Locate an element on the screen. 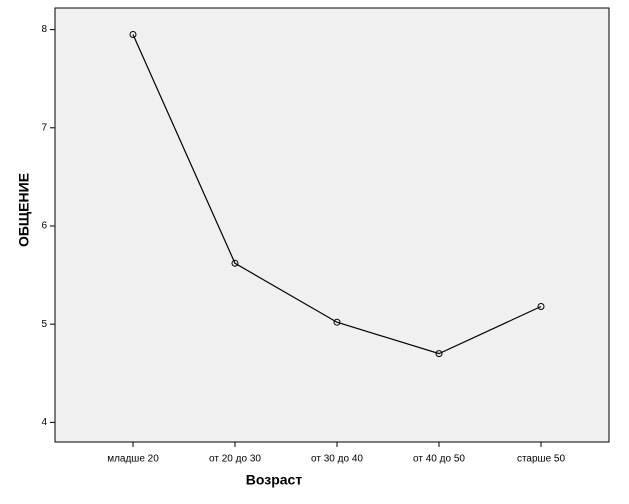 The image size is (629, 504). y-tick-label: 4 is located at coordinates (44, 422).